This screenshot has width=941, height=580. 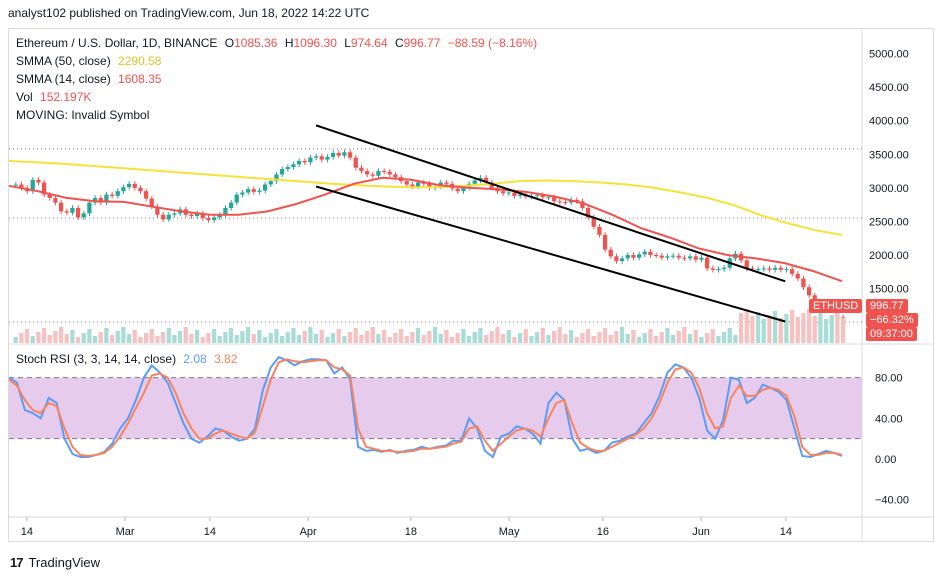 I want to click on legend-vol-label: Vol, so click(x=24, y=97).